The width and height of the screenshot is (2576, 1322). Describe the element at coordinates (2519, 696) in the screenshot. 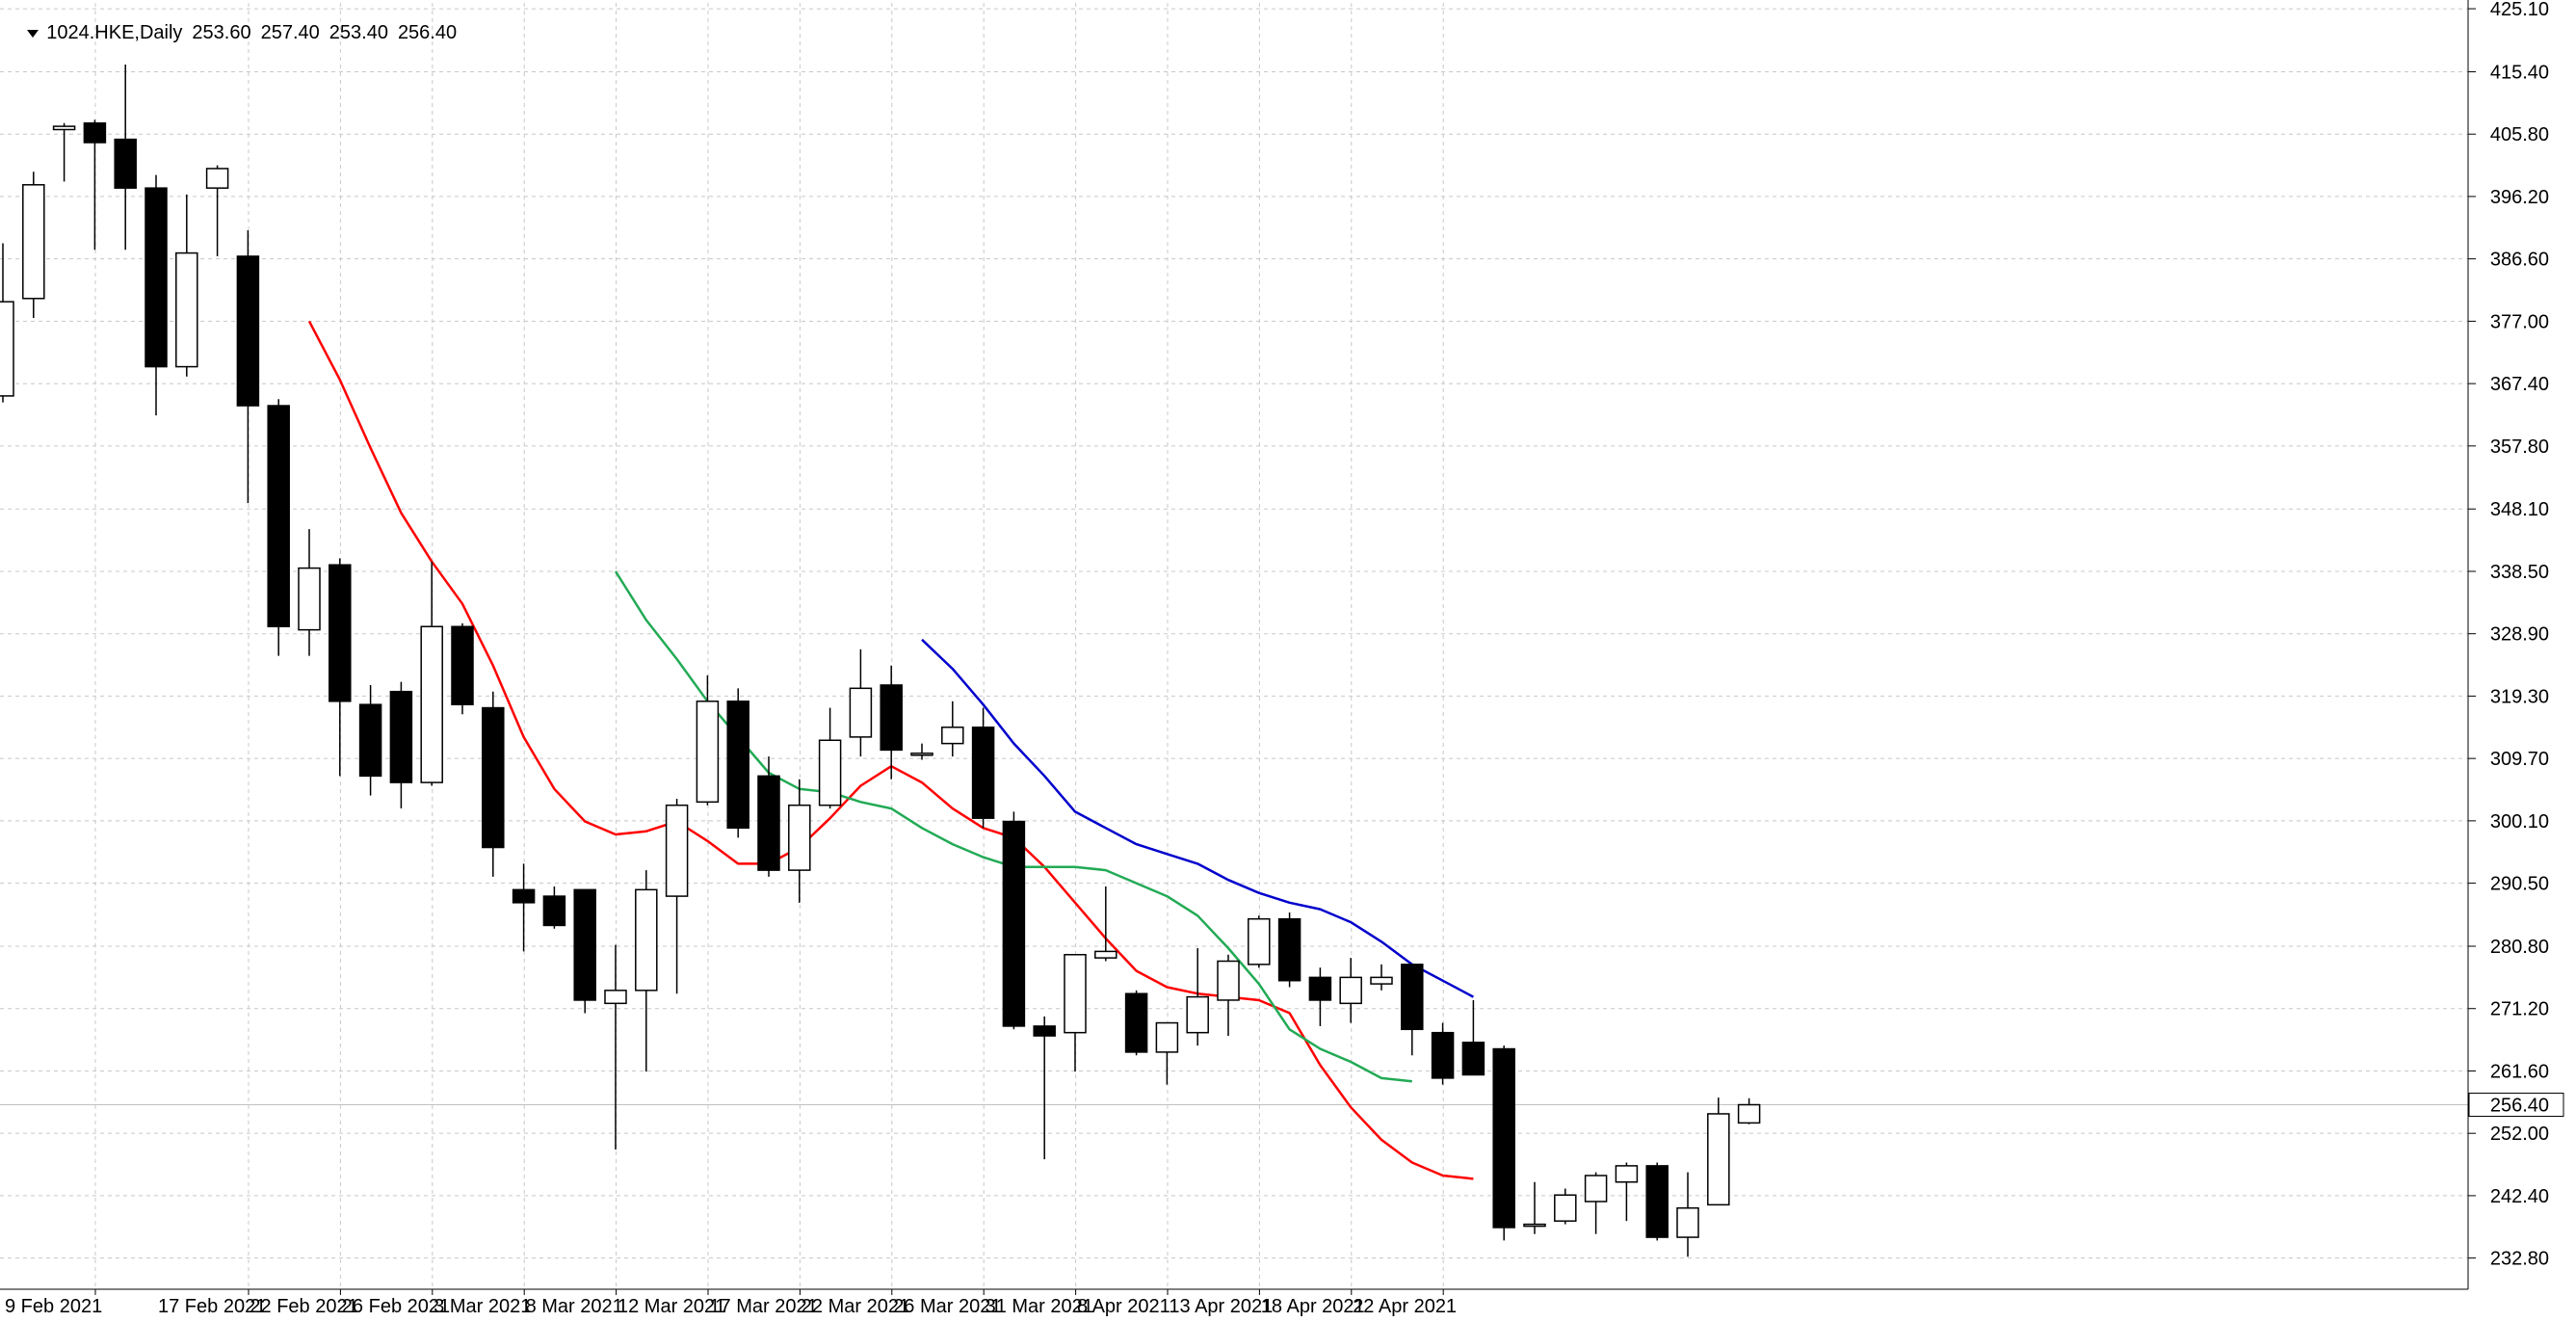

I see `price-tick-label: 319.30` at that location.